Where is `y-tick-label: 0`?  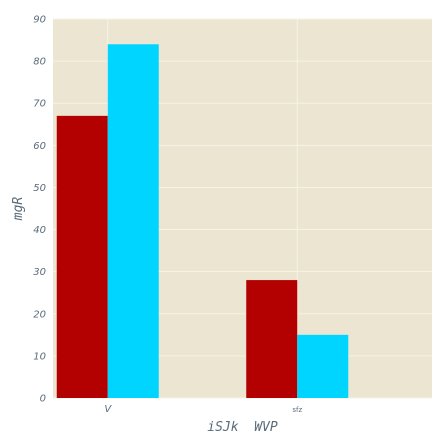 y-tick-label: 0 is located at coordinates (43, 399).